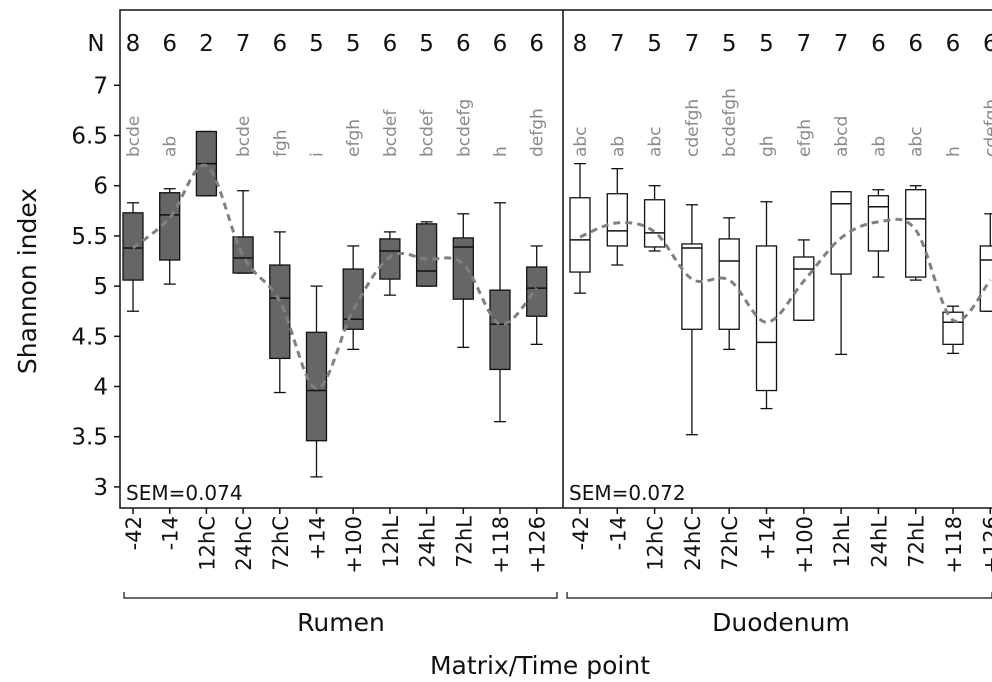 The image size is (992, 682). I want to click on panel-annotation: SEM=0.072, so click(627, 493).